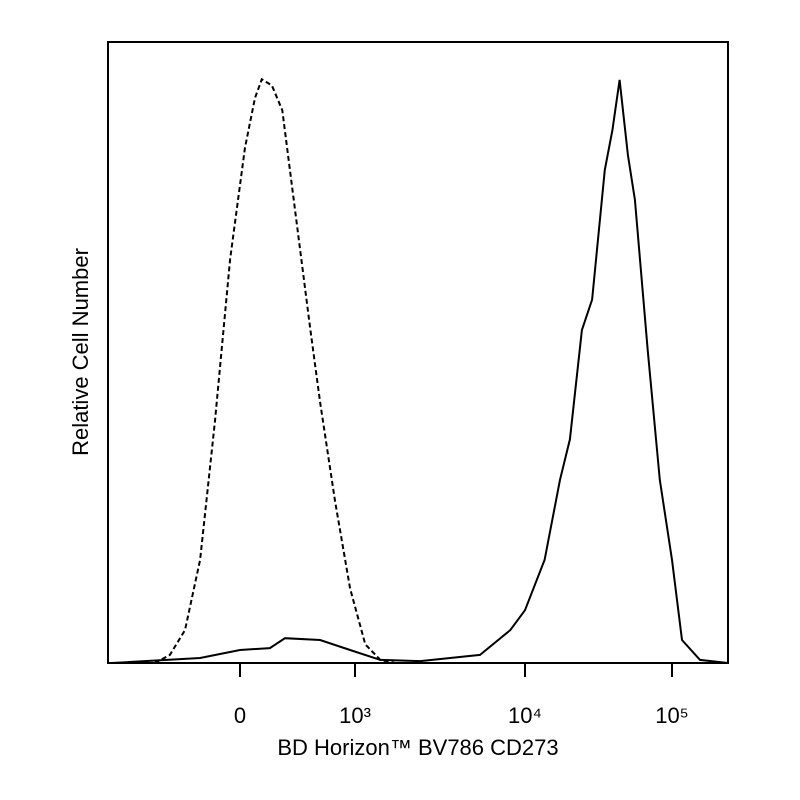 This screenshot has width=800, height=800. I want to click on x-axis-label: BD Horizon™ BV786 CD273, so click(417, 747).